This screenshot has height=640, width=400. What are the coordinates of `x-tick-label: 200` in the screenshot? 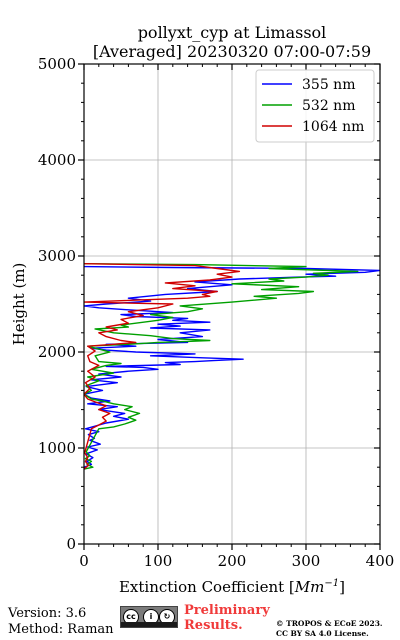 It's located at (232, 561).